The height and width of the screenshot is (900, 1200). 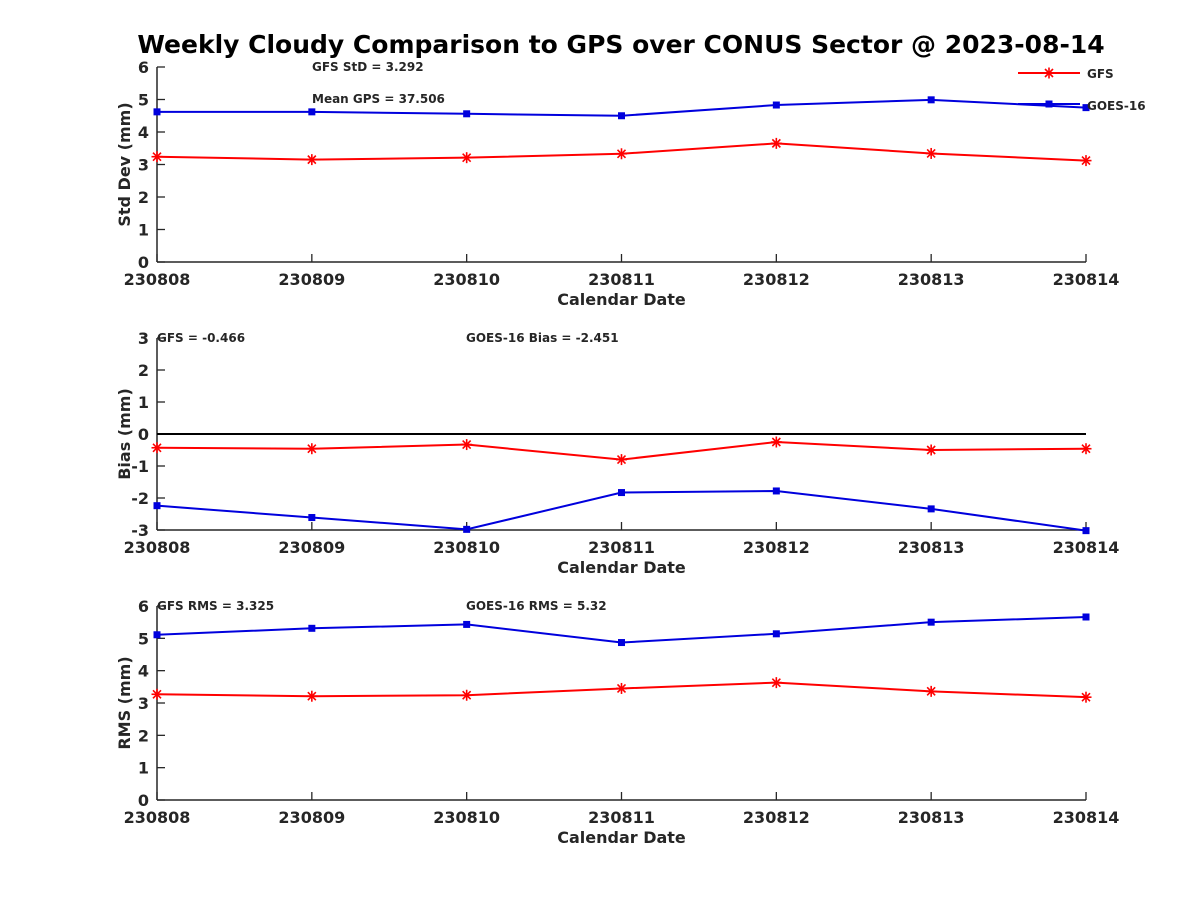 I want to click on annotation-text: GOES-16 RMS = 5.32, so click(x=536, y=606).